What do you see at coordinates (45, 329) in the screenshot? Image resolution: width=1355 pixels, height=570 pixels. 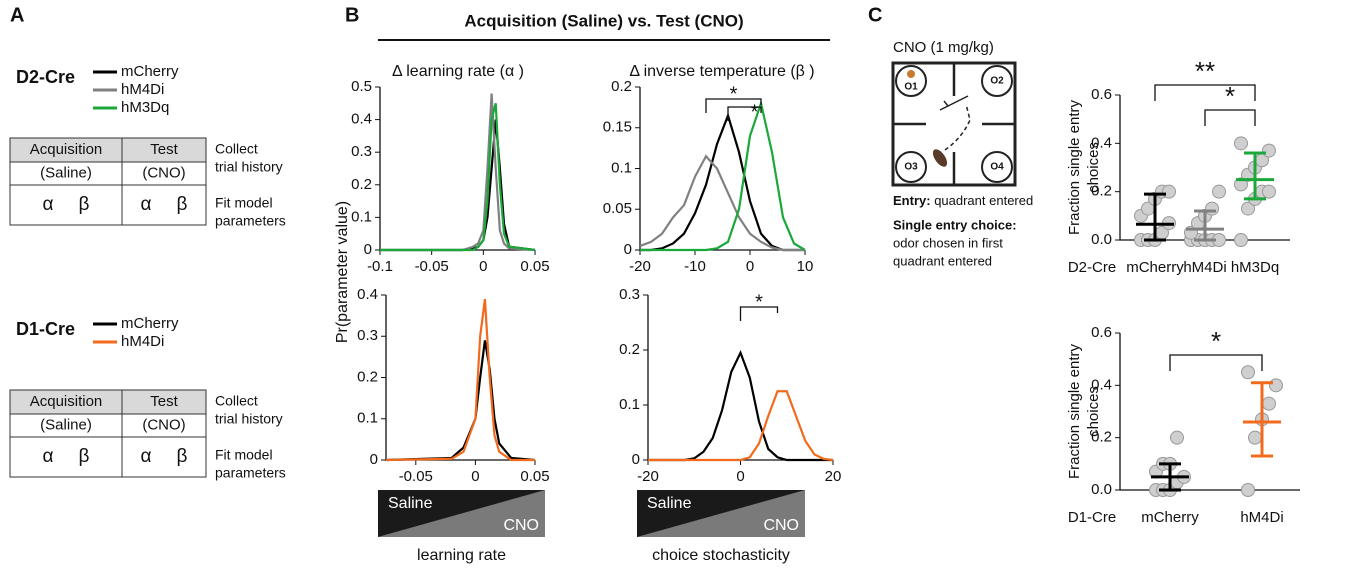 I see `group-title: D1-Cre` at bounding box center [45, 329].